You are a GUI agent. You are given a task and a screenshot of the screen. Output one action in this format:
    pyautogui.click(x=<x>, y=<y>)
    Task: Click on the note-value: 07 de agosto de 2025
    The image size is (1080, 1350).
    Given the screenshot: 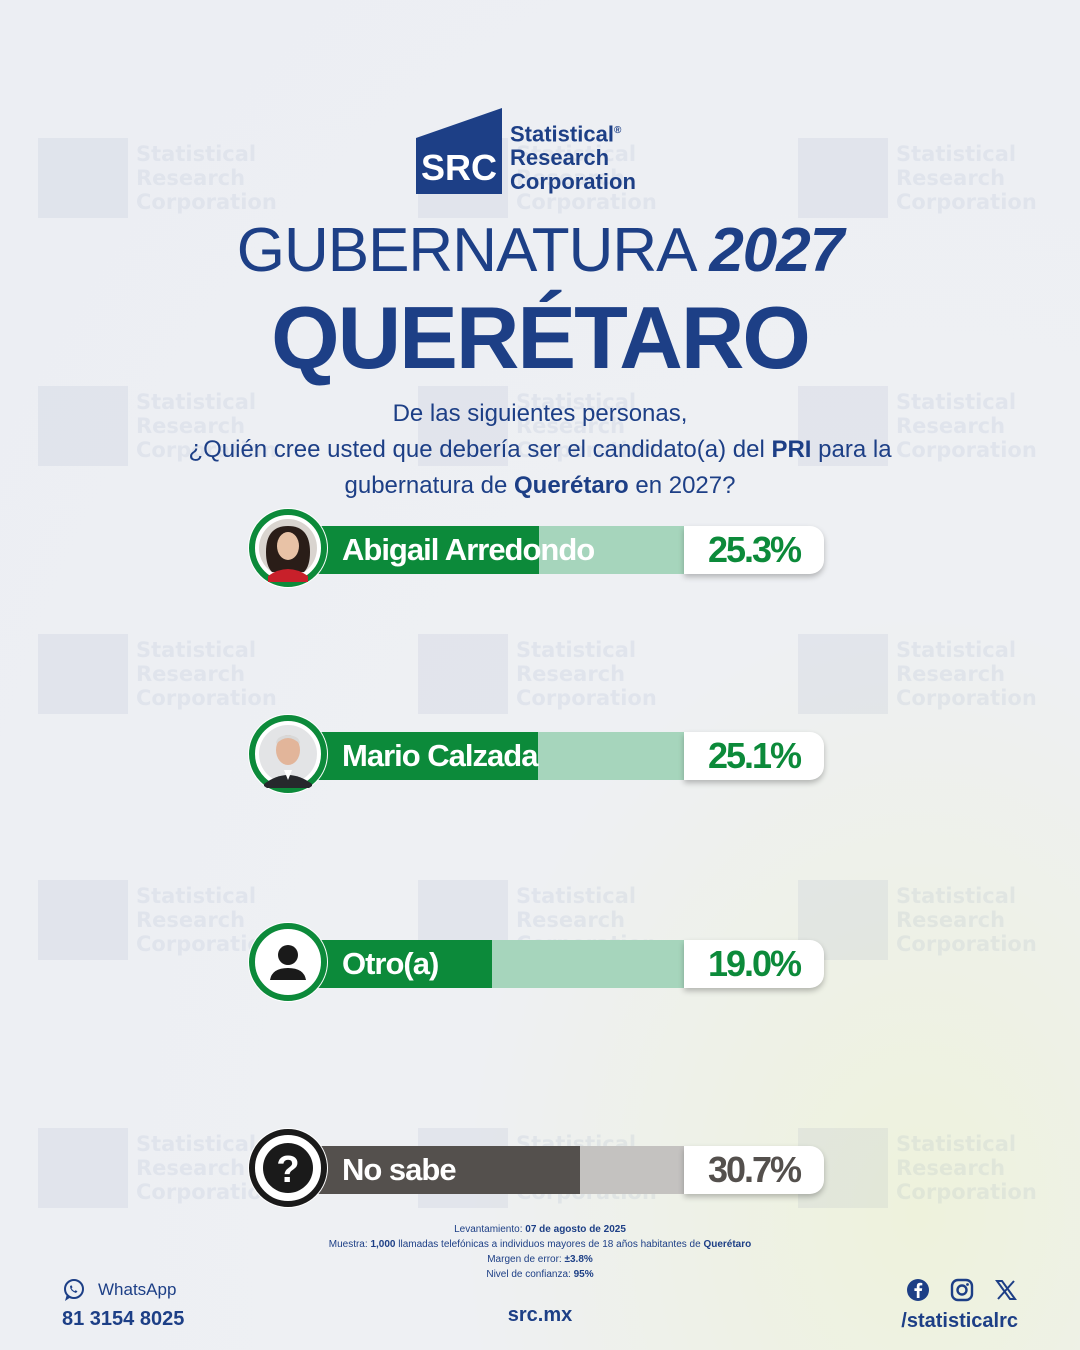 What is the action you would take?
    pyautogui.click(x=575, y=1229)
    